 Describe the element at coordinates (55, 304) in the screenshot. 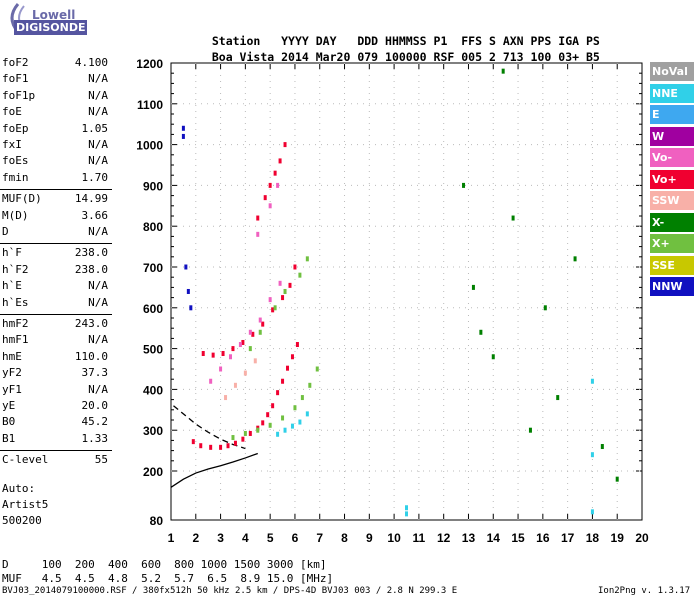

I see `param-row: h`Es N/A` at that location.